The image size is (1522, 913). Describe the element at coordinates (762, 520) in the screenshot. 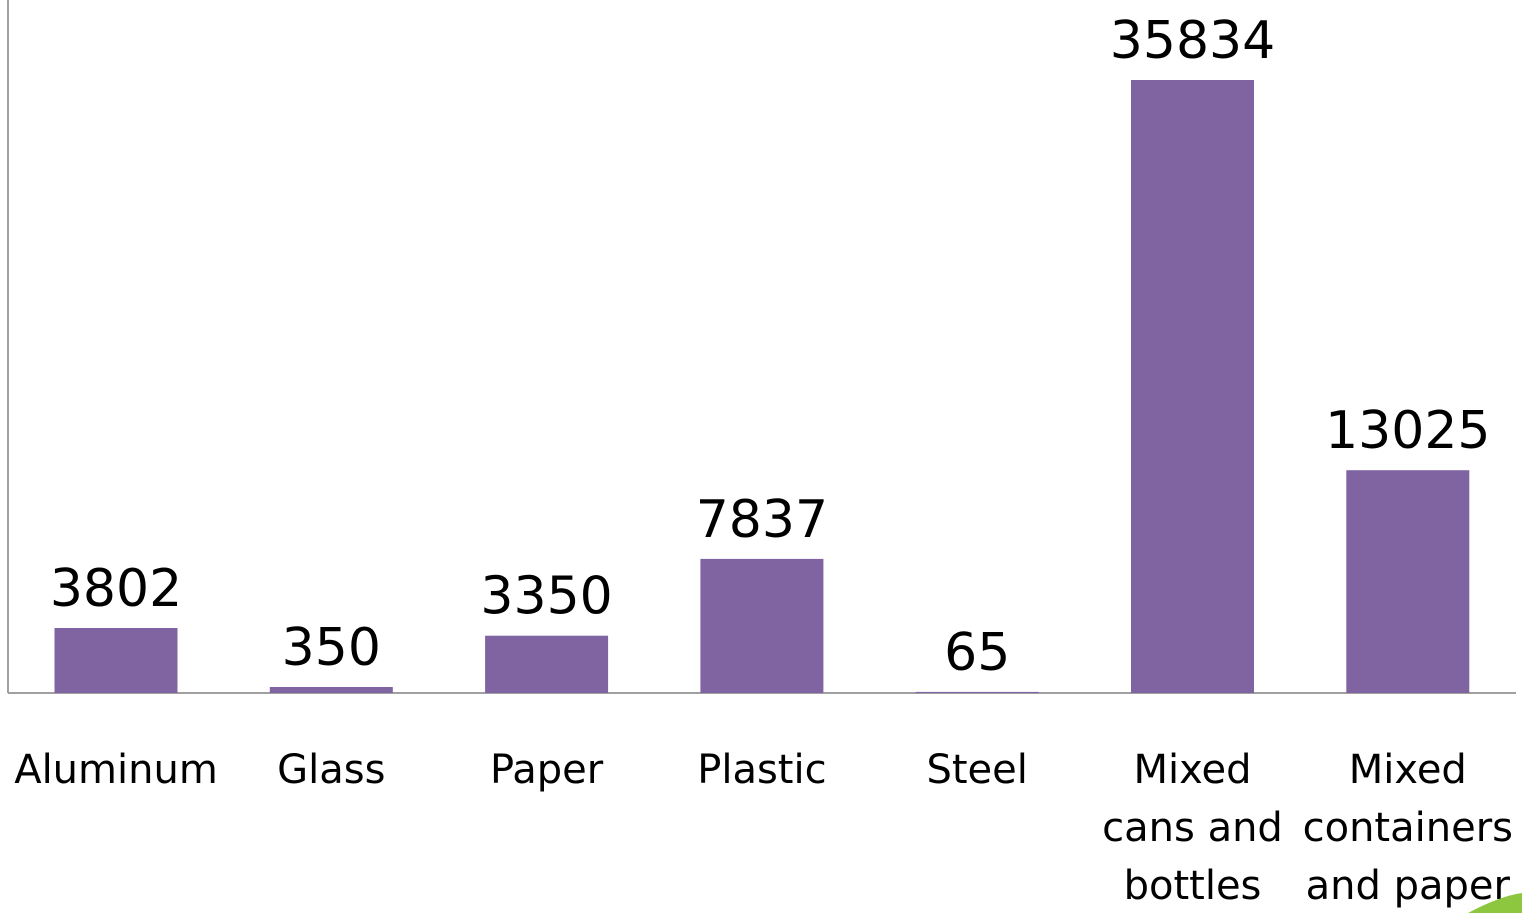

I see `data-label: 7837` at that location.